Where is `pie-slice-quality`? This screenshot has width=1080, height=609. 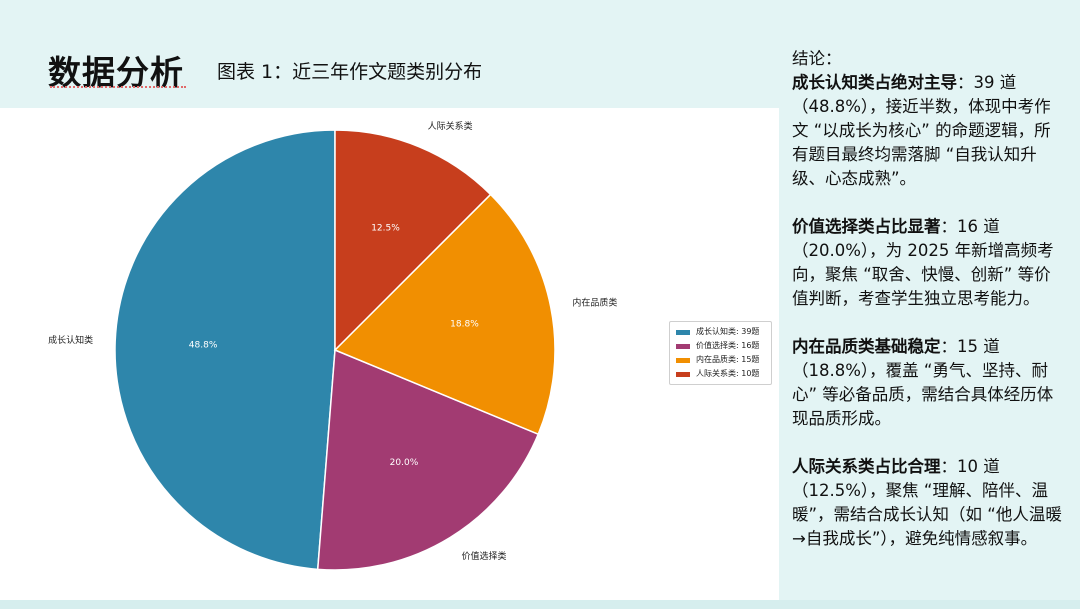 pie-slice-quality is located at coordinates (444, 314).